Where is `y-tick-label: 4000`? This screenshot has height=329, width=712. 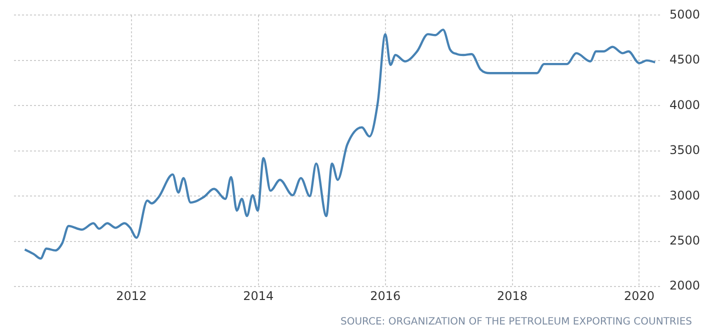
y-tick-label: 4000 is located at coordinates (684, 105).